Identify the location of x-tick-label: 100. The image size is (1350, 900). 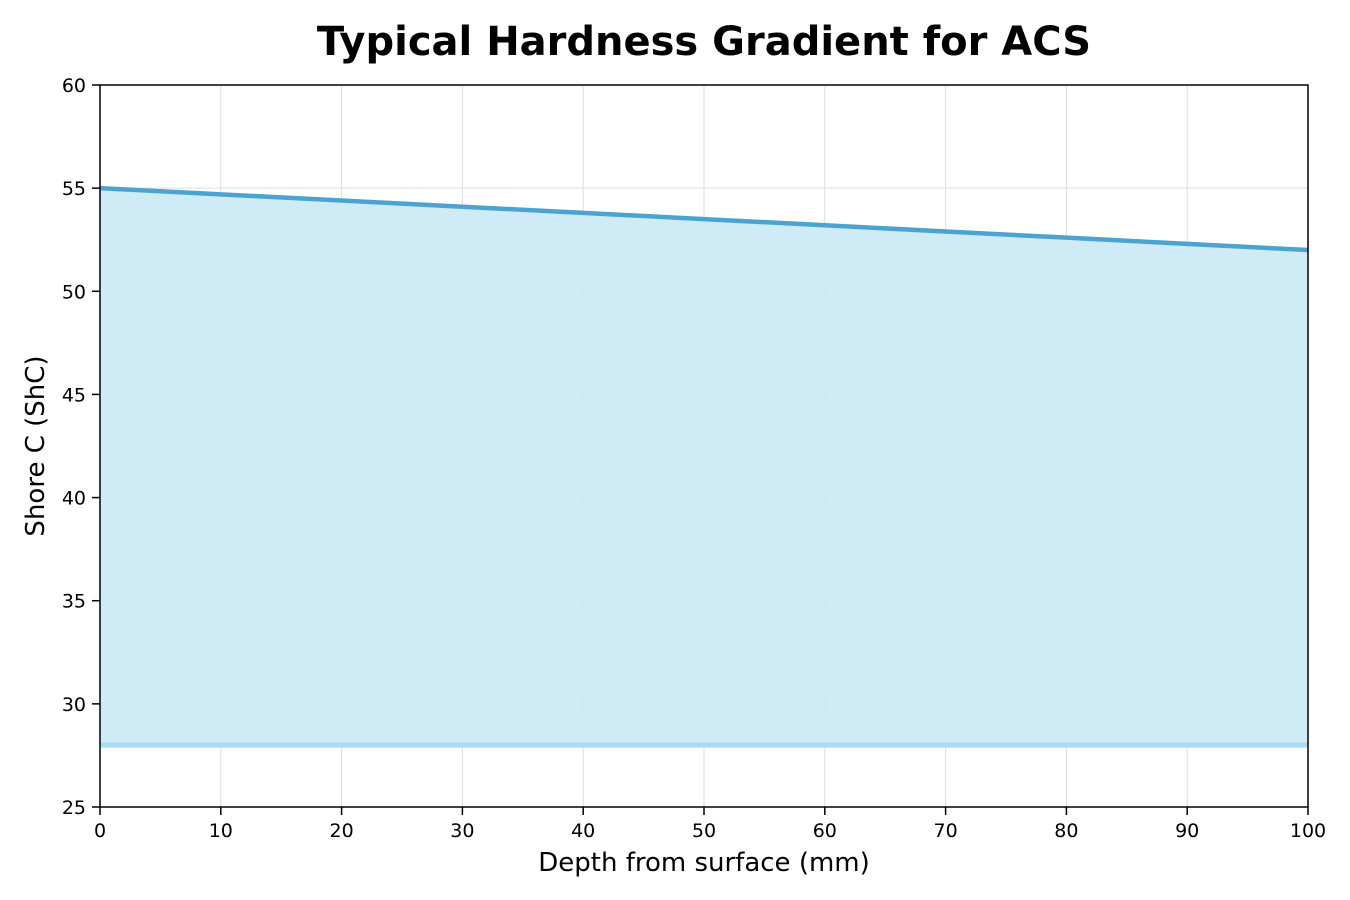
(1308, 831).